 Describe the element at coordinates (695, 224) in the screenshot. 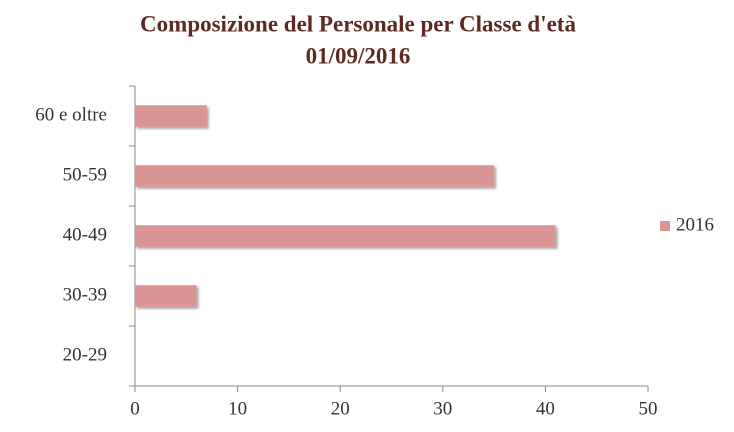

I see `legend-label: 2016` at that location.